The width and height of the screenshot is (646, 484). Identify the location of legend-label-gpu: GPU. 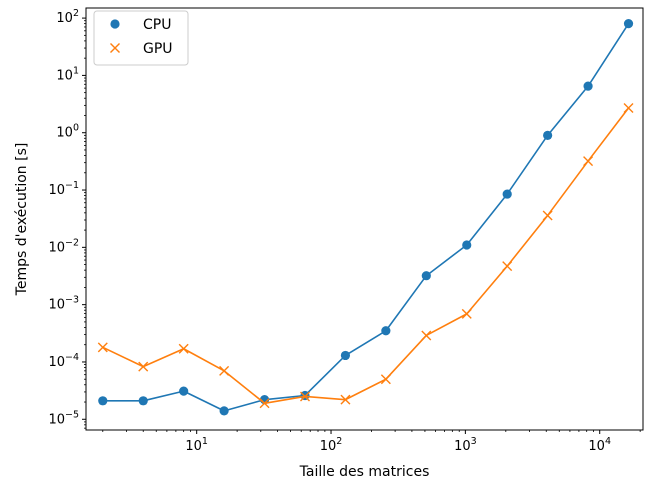
(158, 49).